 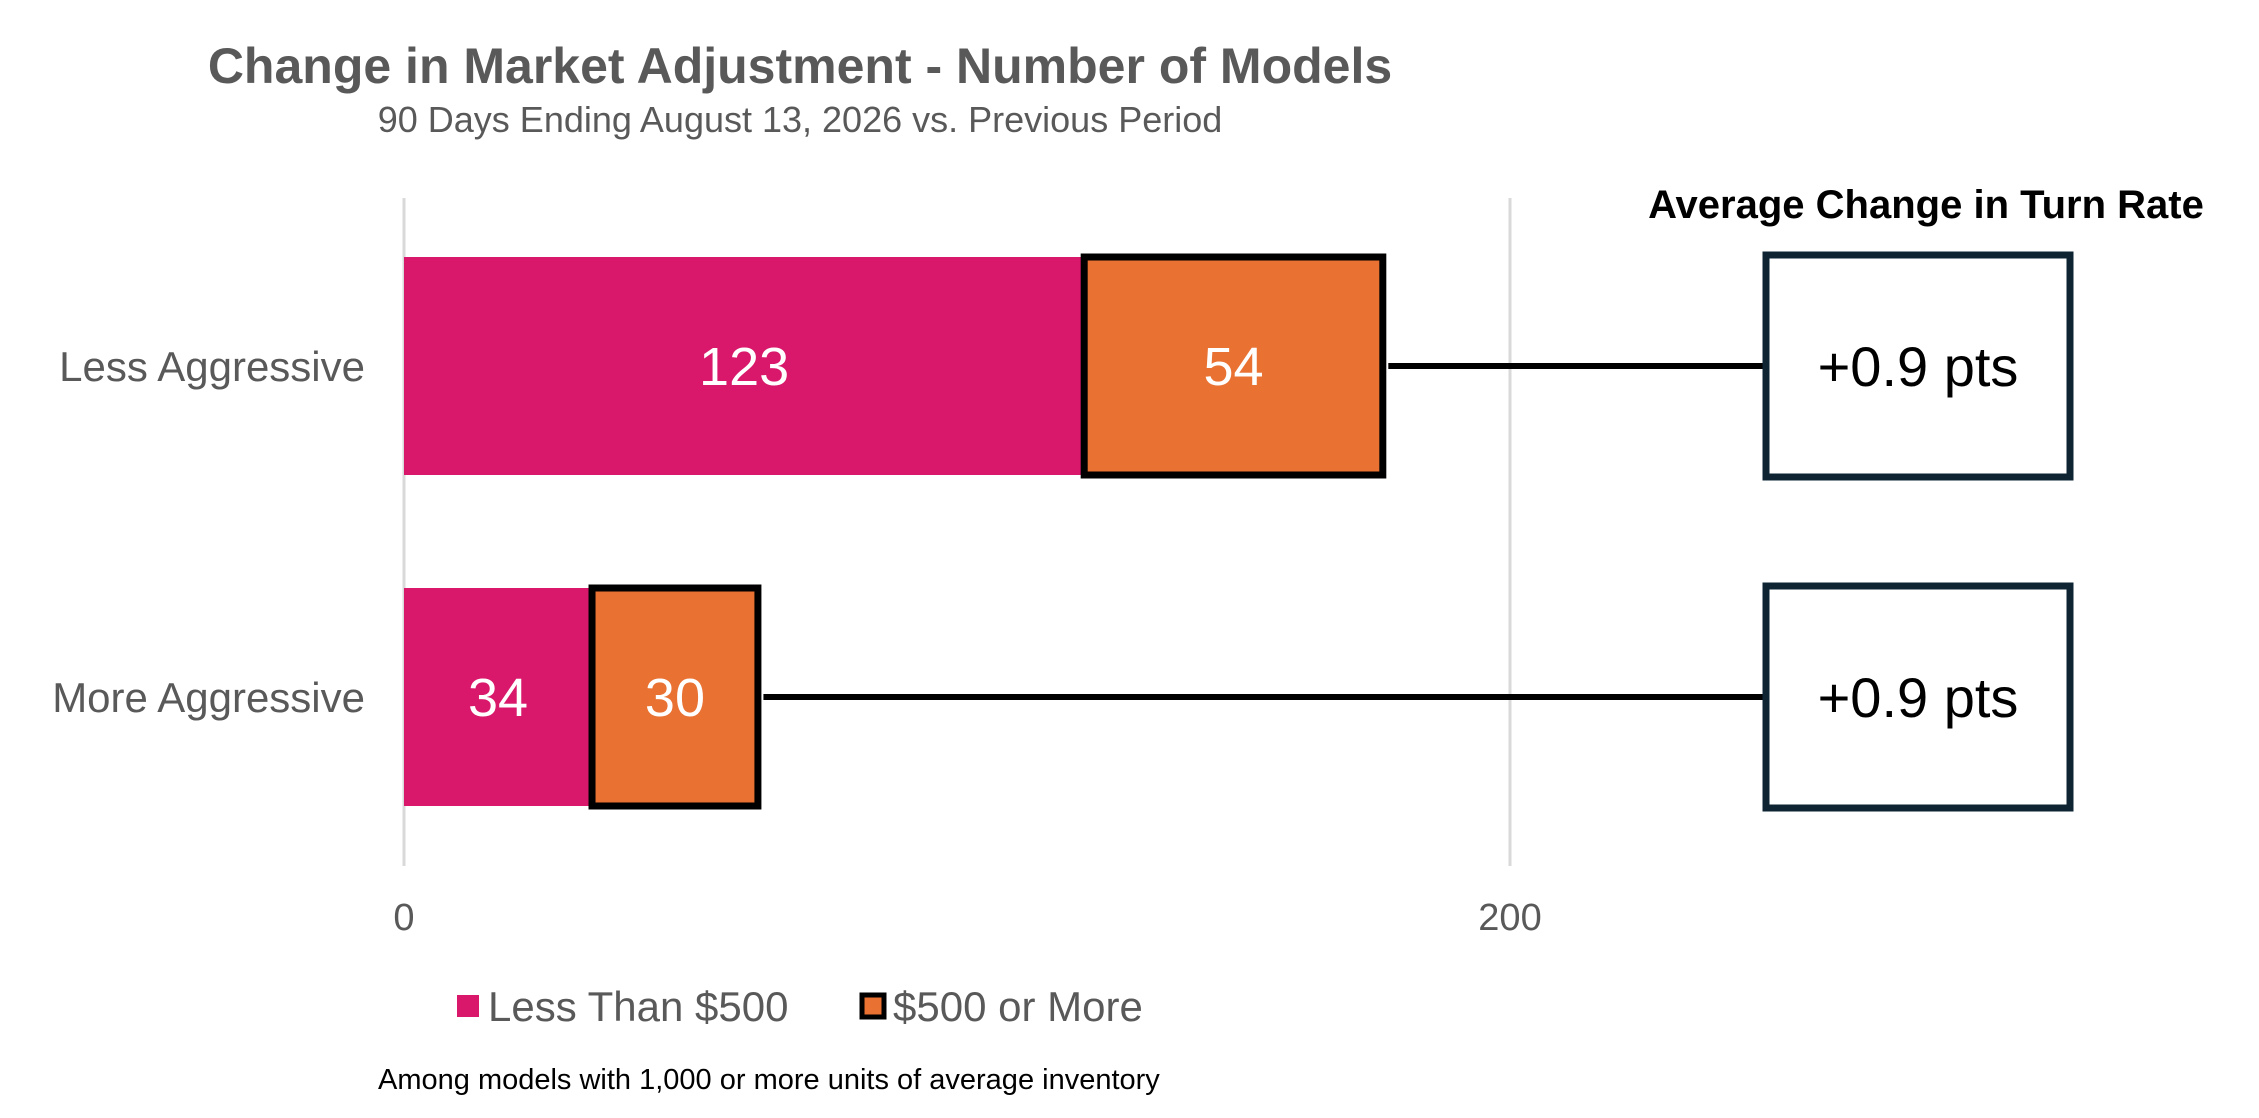 What do you see at coordinates (967, 918) in the screenshot?
I see `x-axis-tick-labels: 0 200` at bounding box center [967, 918].